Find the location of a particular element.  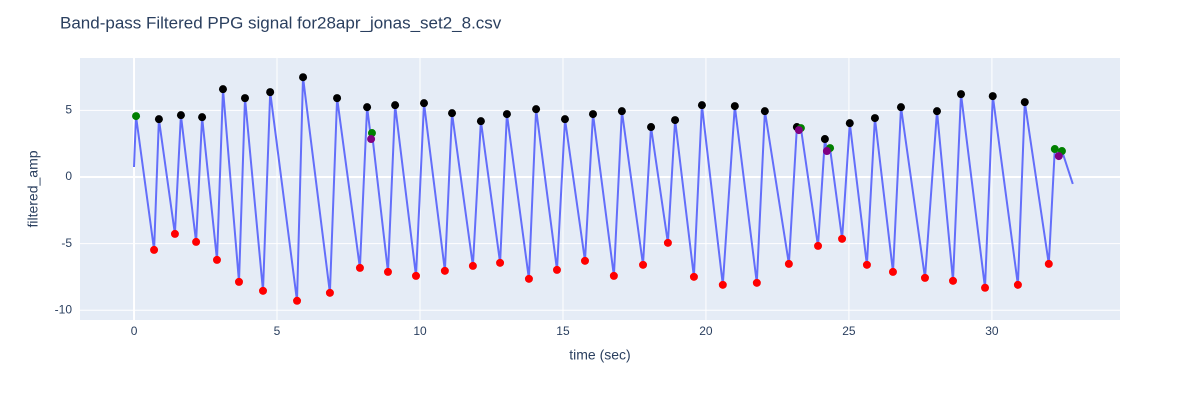

y-tick-label: 5 is located at coordinates (68, 110).